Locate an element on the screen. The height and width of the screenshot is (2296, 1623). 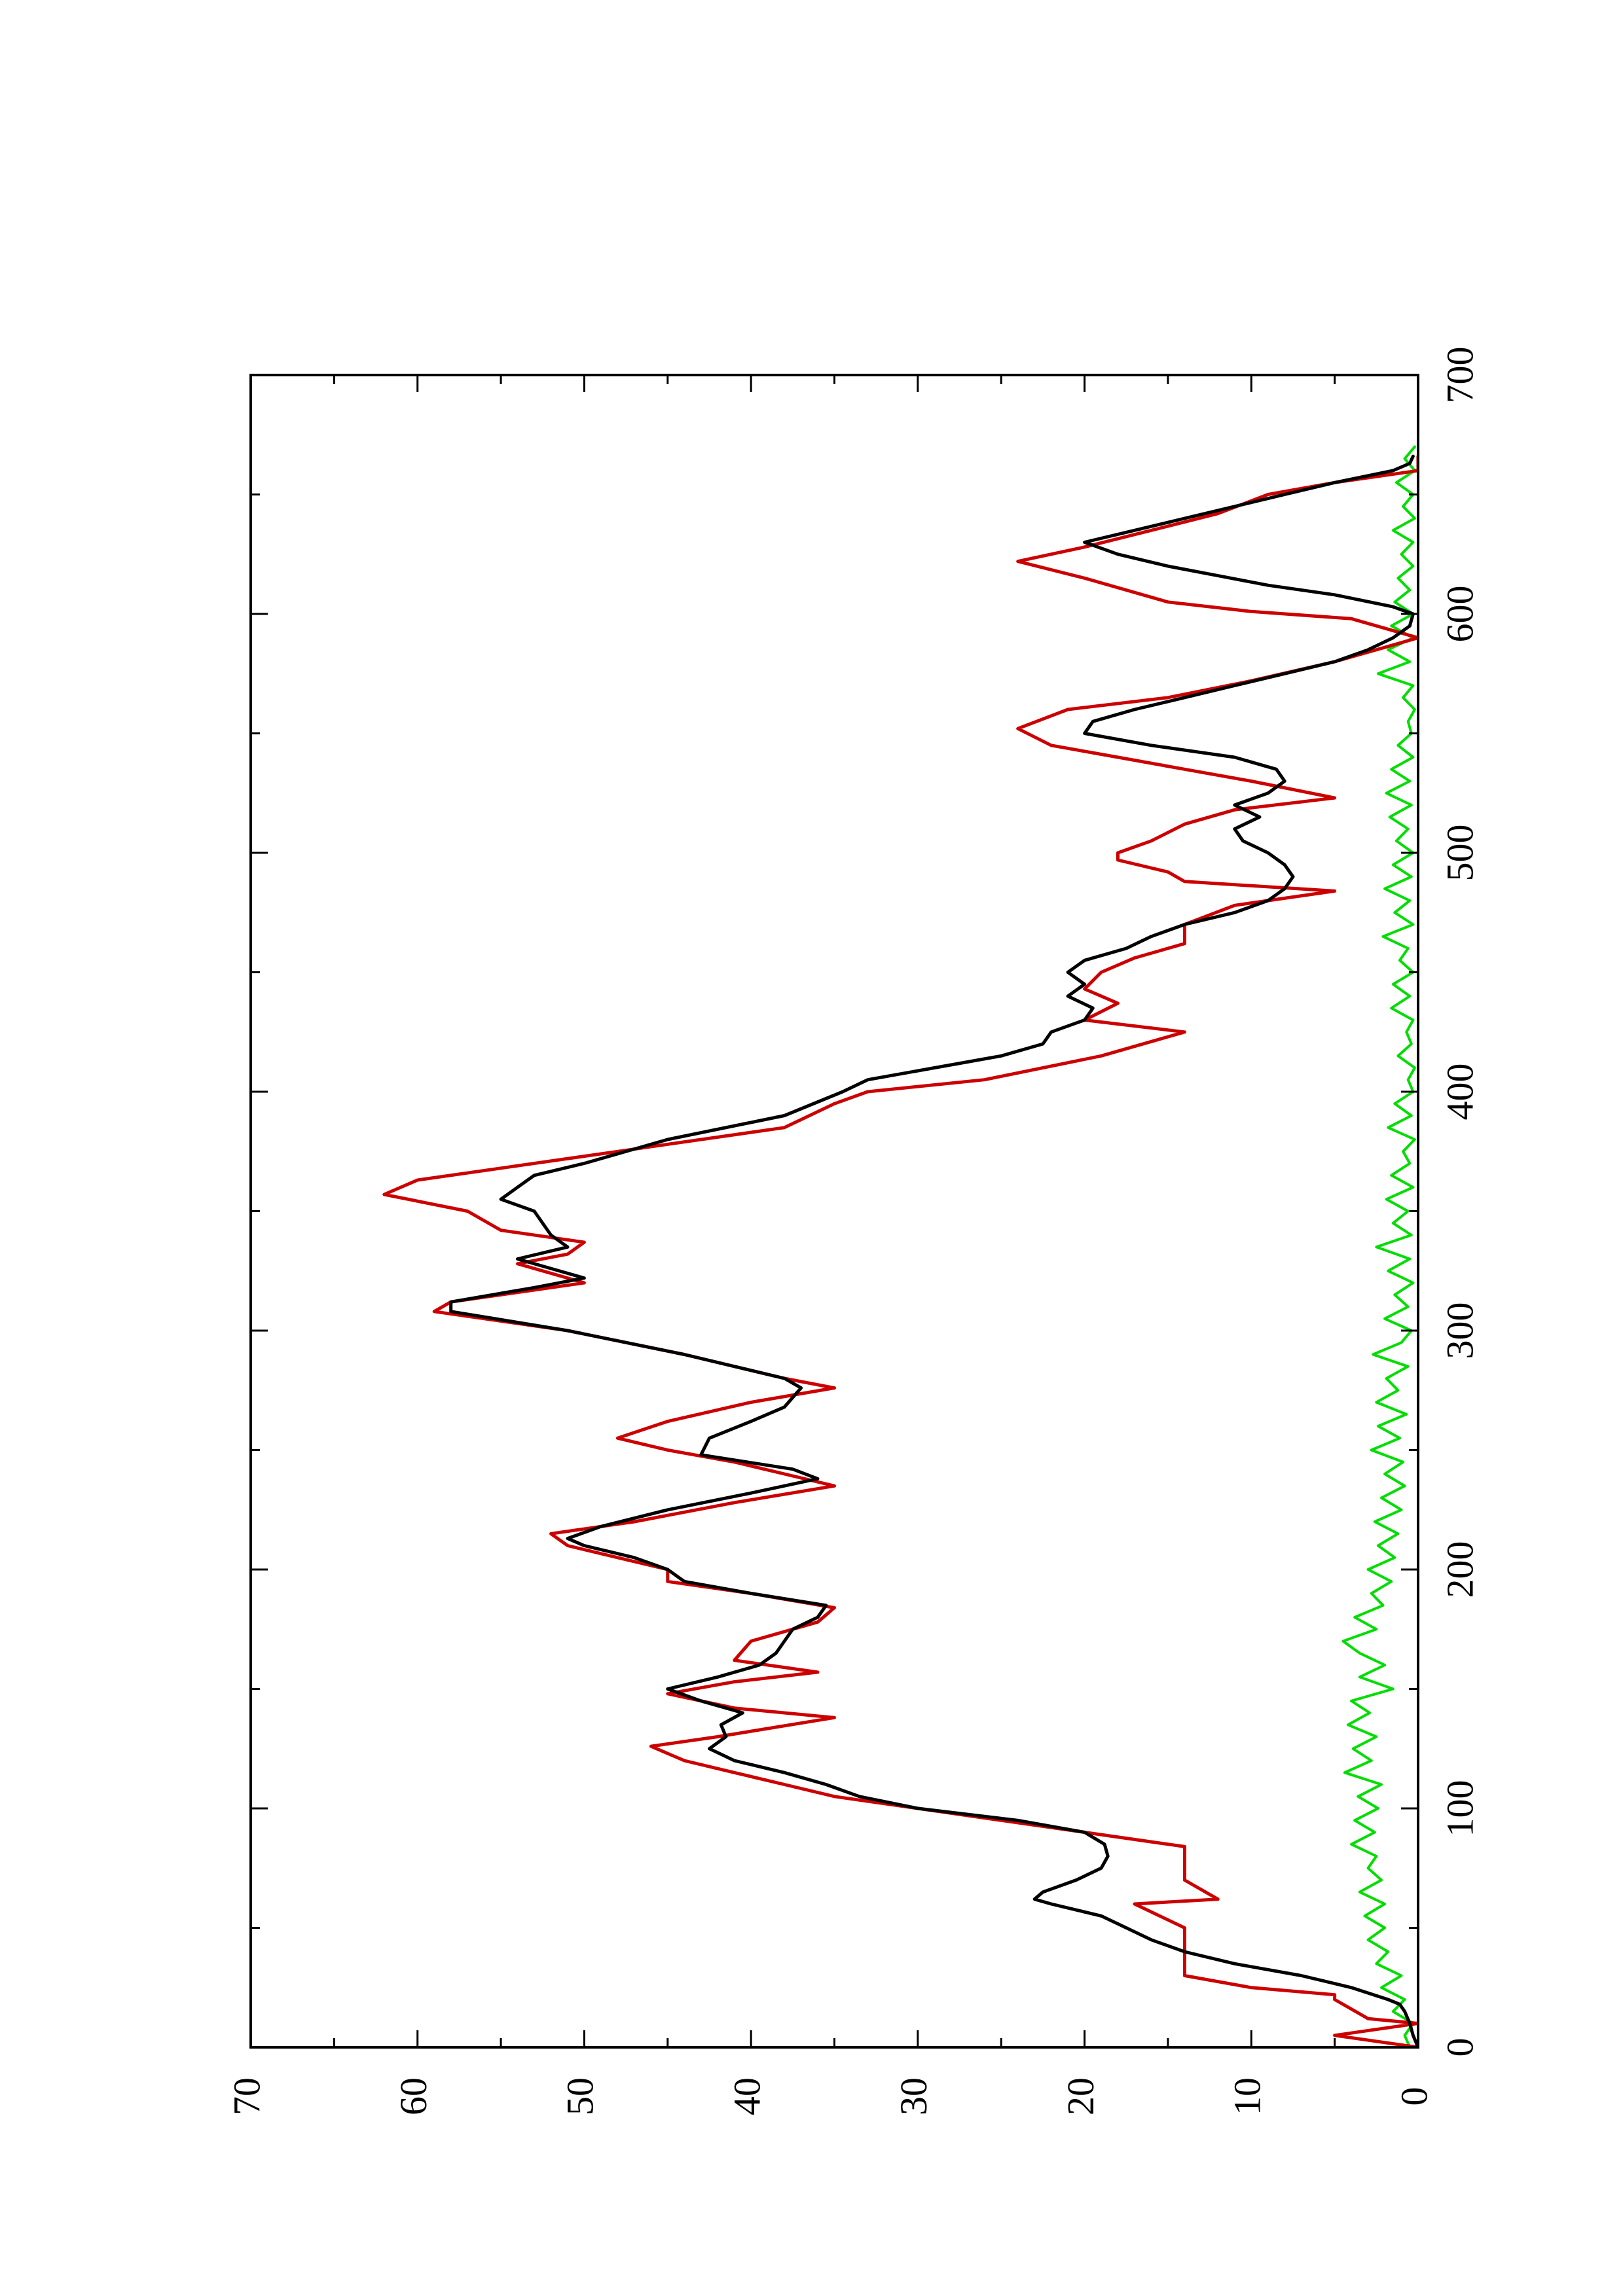
y-tick-label: 60 is located at coordinates (413, 2096).